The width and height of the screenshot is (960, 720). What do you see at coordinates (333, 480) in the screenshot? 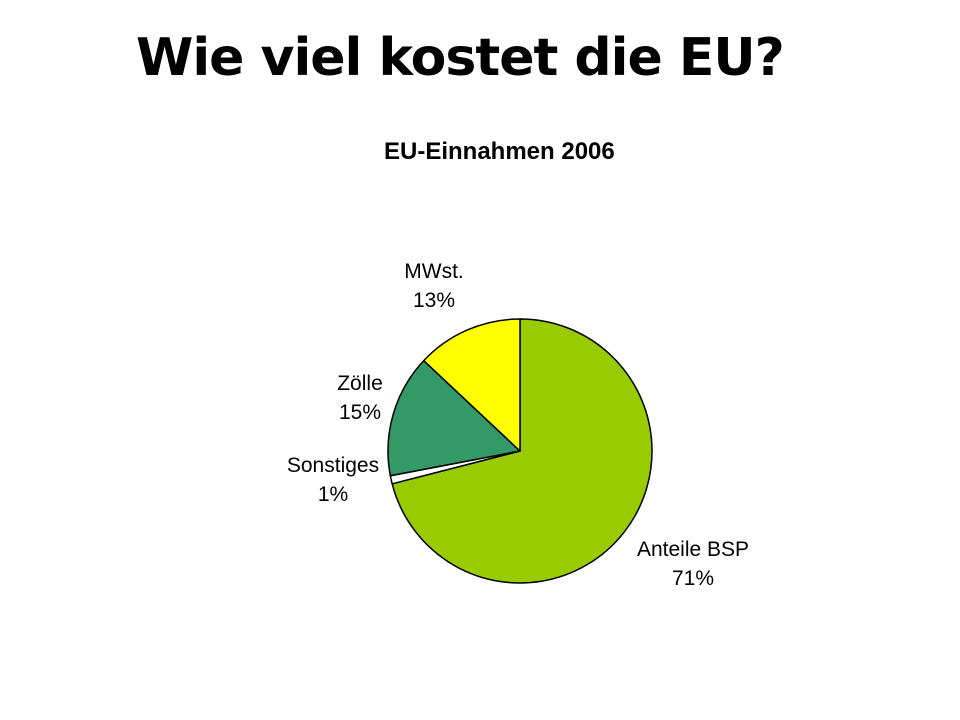
I see `slice-label: Sonstiges 1%` at bounding box center [333, 480].